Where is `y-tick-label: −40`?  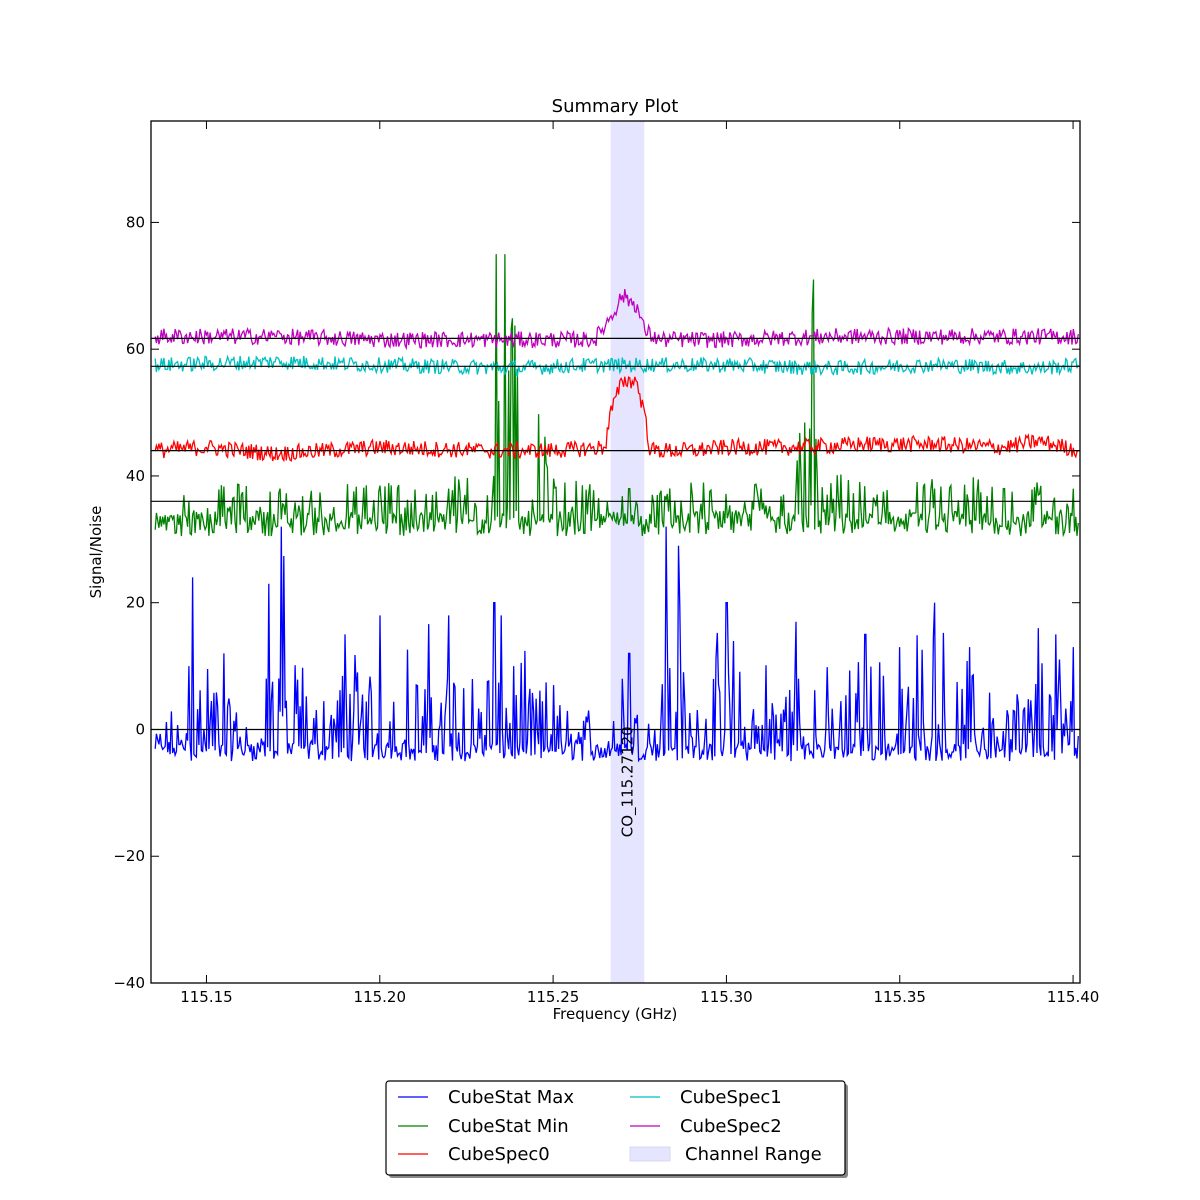 y-tick-label: −40 is located at coordinates (129, 983).